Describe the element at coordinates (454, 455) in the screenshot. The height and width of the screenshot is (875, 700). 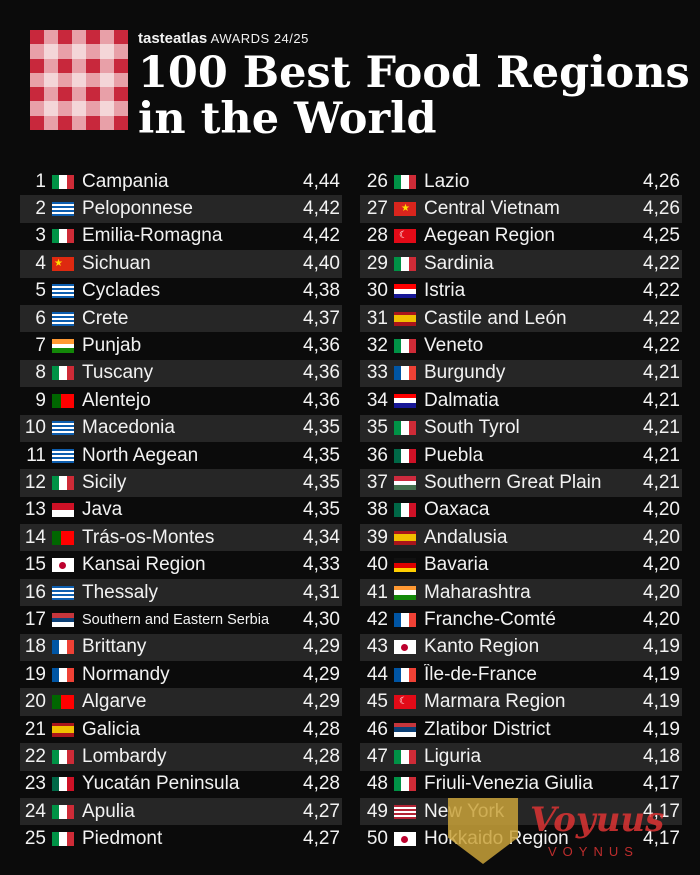
I see `region-name: Puebla` at that location.